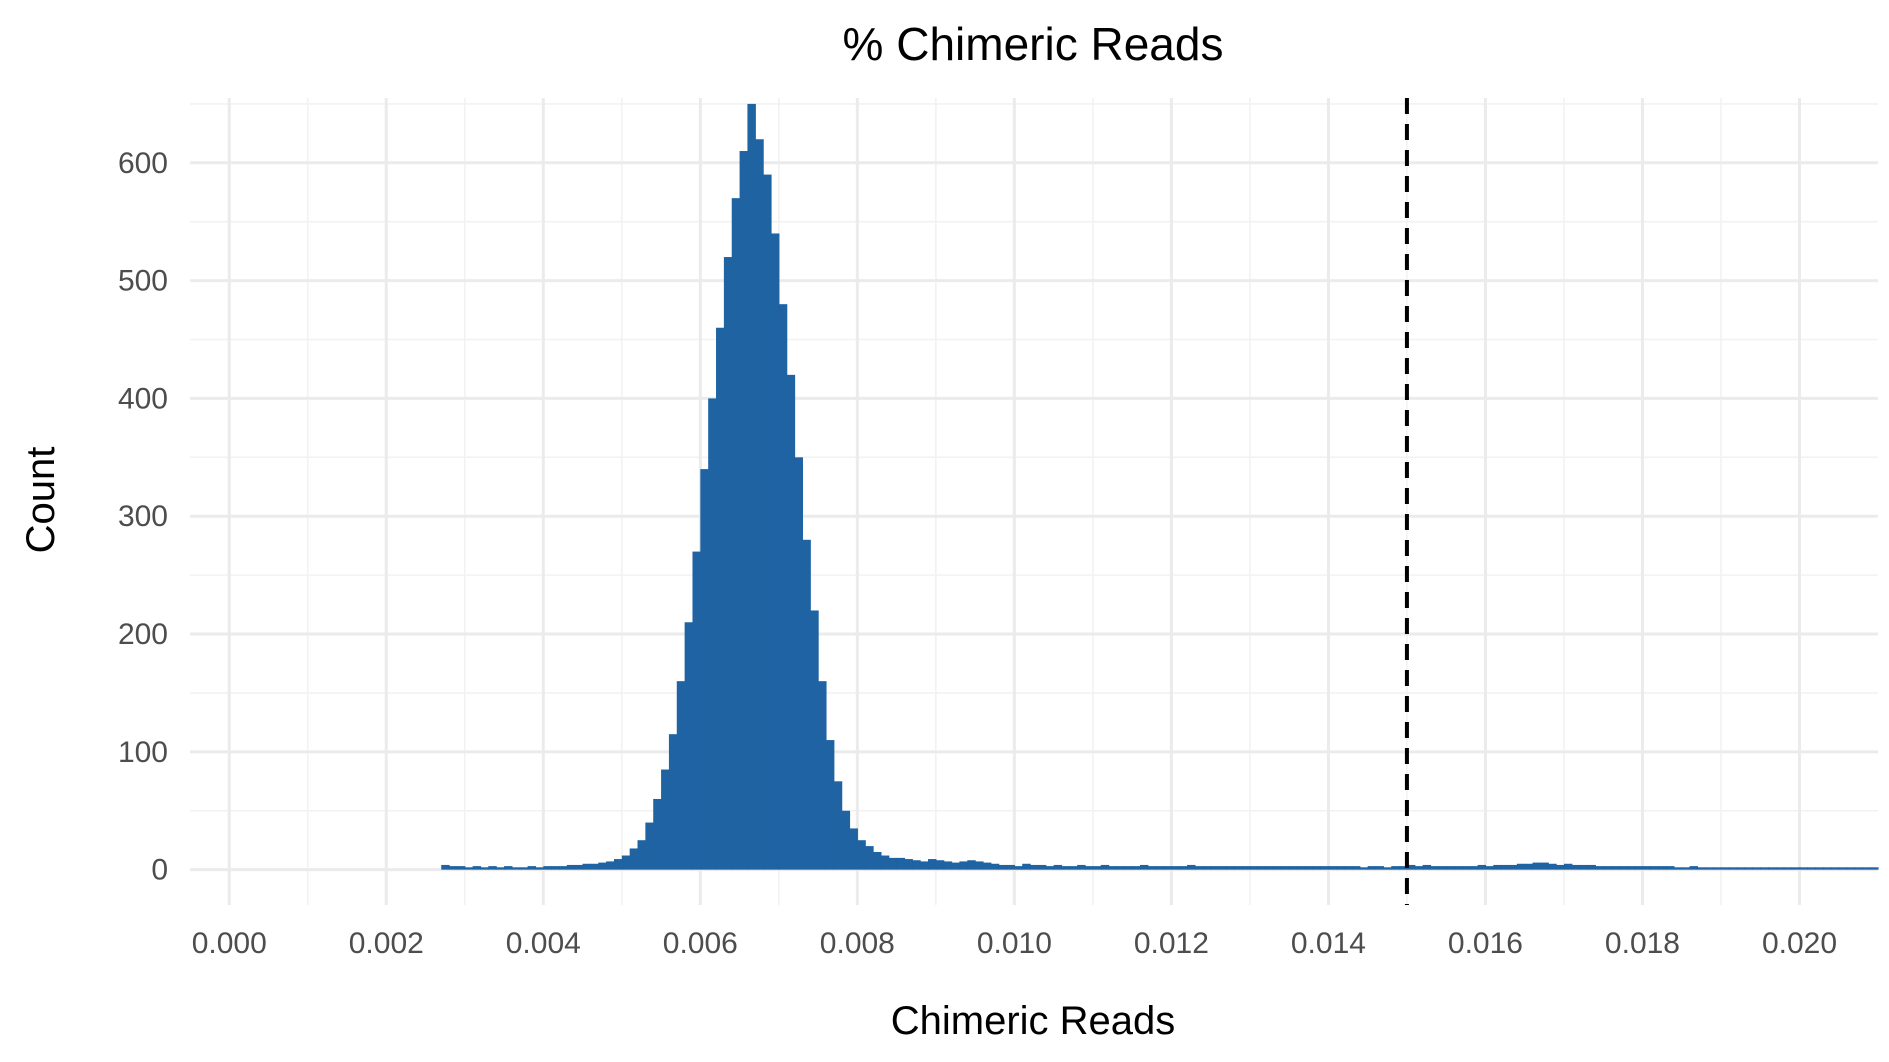 The image size is (1889, 1062). I want to click on x-tick-label: 0.002, so click(386, 943).